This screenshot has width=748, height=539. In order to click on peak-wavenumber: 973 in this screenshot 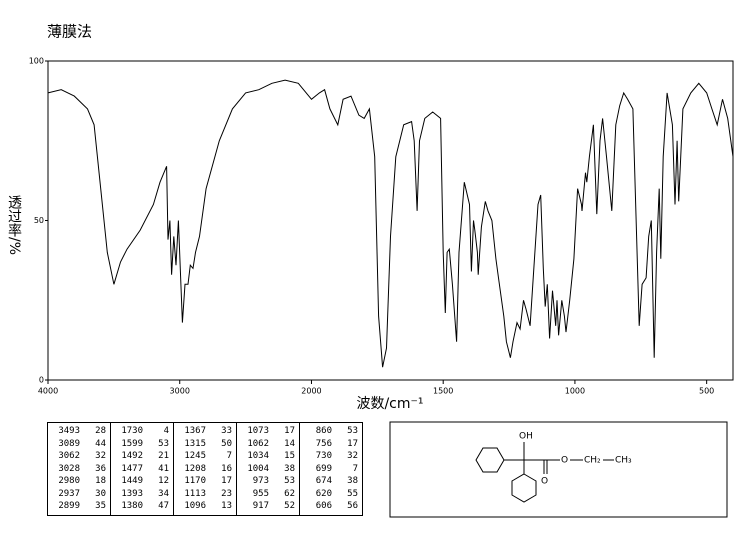, I will do `click(260, 481)`.